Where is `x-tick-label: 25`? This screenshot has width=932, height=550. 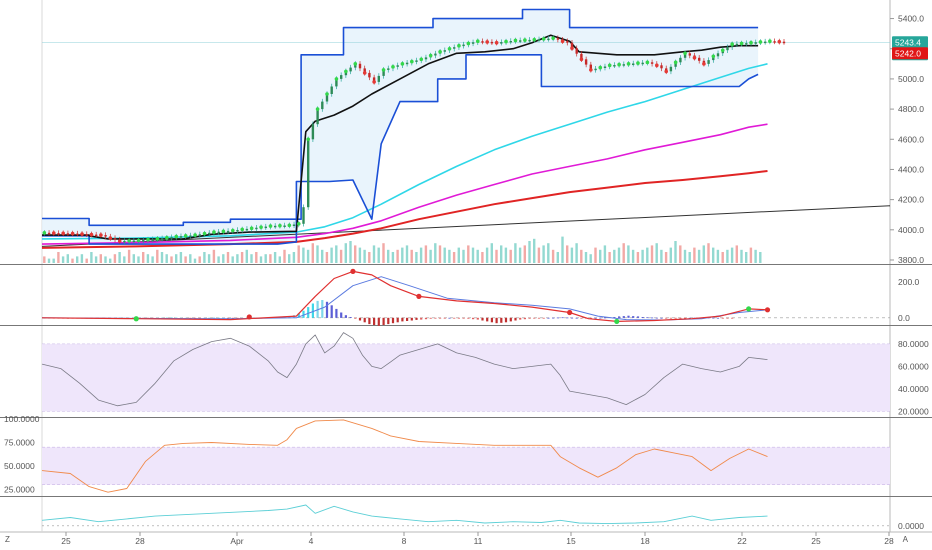
x-tick-label: 25 is located at coordinates (816, 541).